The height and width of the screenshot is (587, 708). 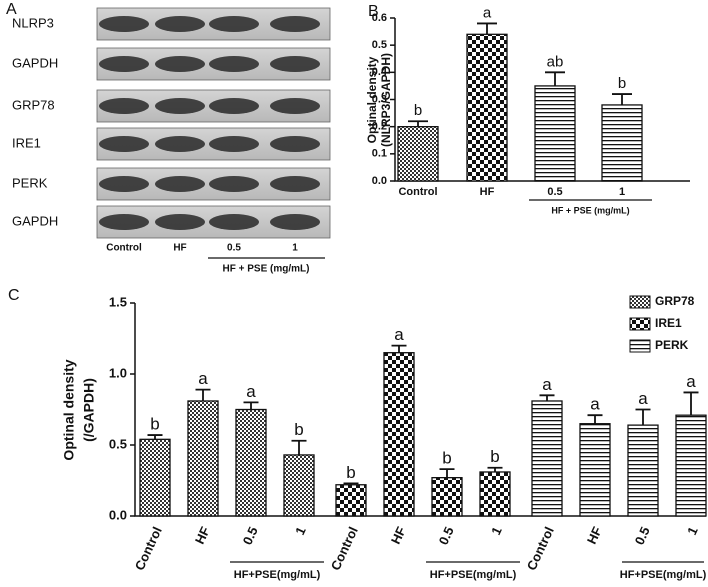 I want to click on blot-lane-label: HF, so click(x=179, y=248).